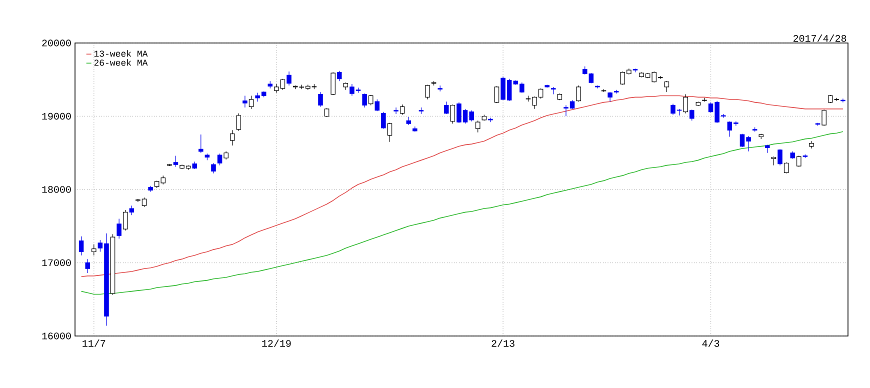  I want to click on legend-label: 26-week MA, so click(121, 62).